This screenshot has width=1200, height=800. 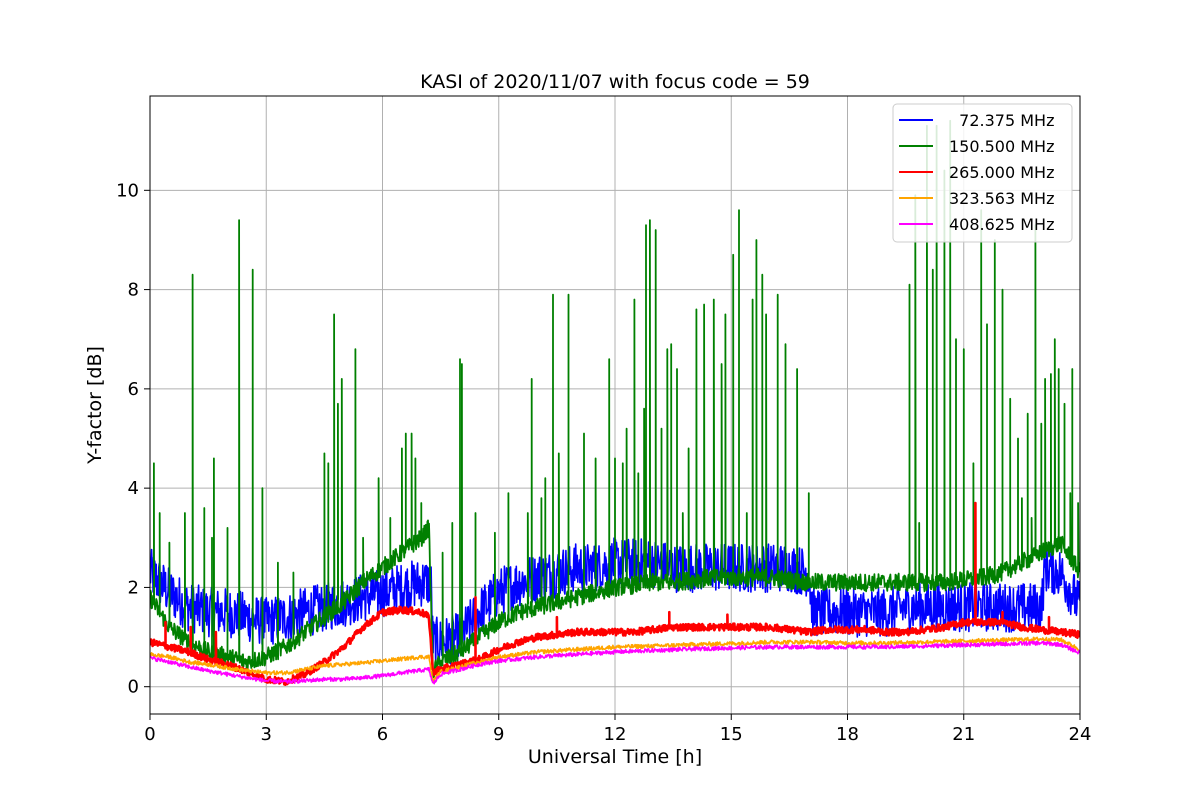 What do you see at coordinates (1080, 734) in the screenshot?
I see `x-tick-label: 24` at bounding box center [1080, 734].